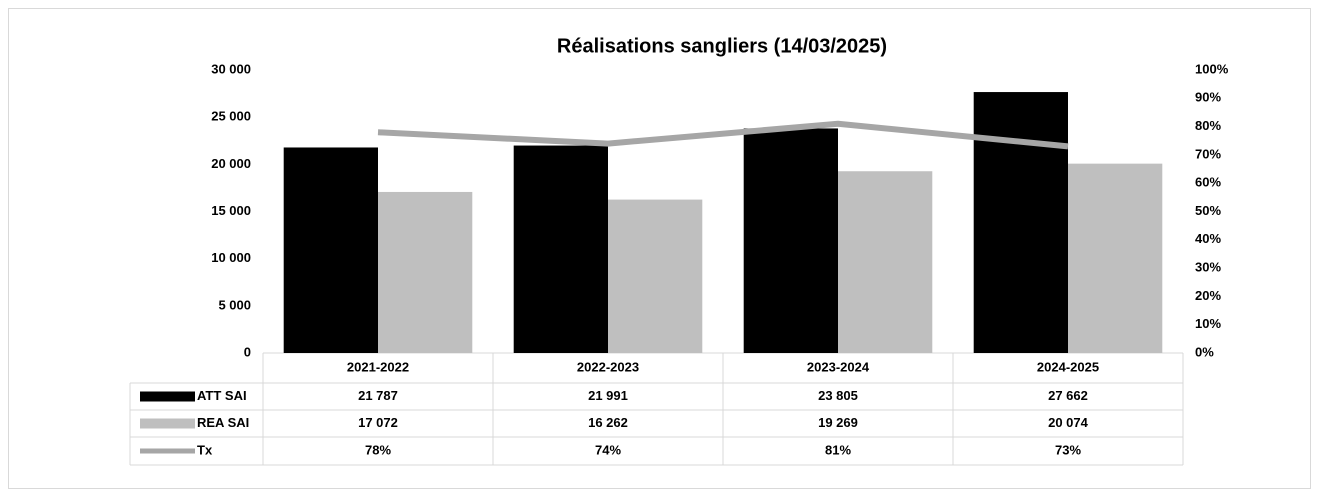 The height and width of the screenshot is (497, 1319). I want to click on y2-tick-label: 80%, so click(1208, 125).